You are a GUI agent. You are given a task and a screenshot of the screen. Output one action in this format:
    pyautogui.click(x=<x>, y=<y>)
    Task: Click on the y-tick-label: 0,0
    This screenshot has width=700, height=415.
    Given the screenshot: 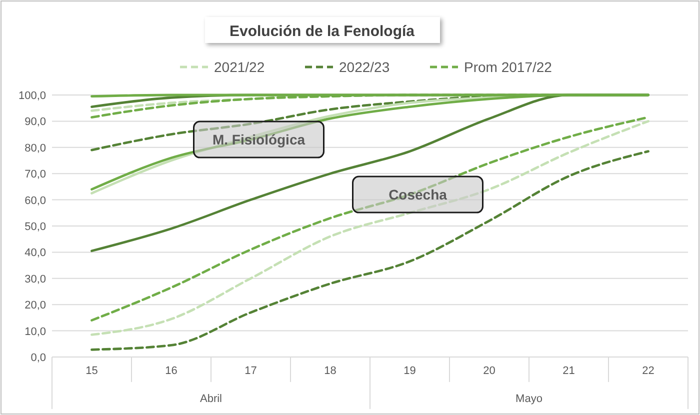 What is the action you would take?
    pyautogui.click(x=38, y=358)
    